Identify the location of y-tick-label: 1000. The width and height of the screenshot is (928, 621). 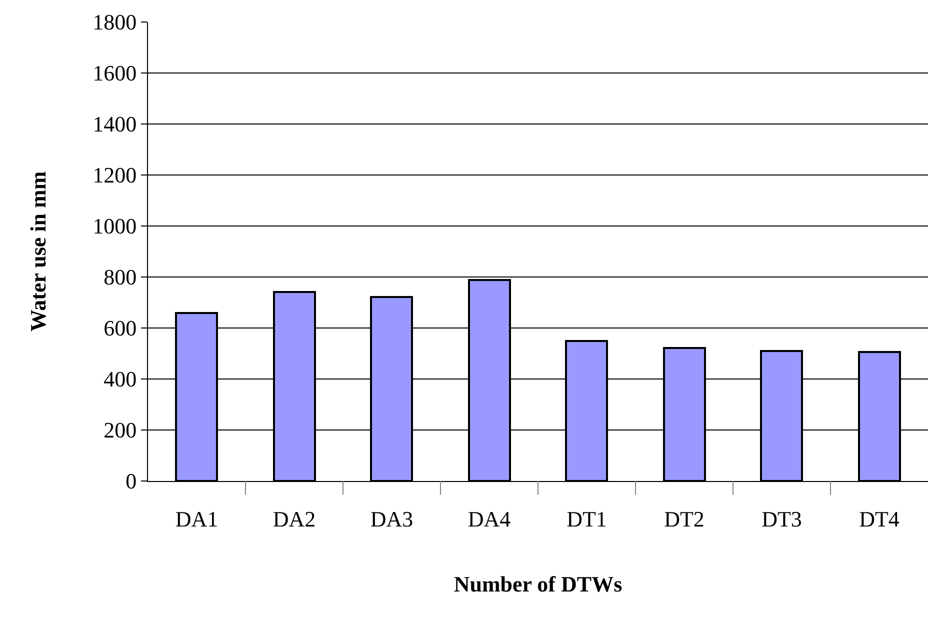
(114, 226).